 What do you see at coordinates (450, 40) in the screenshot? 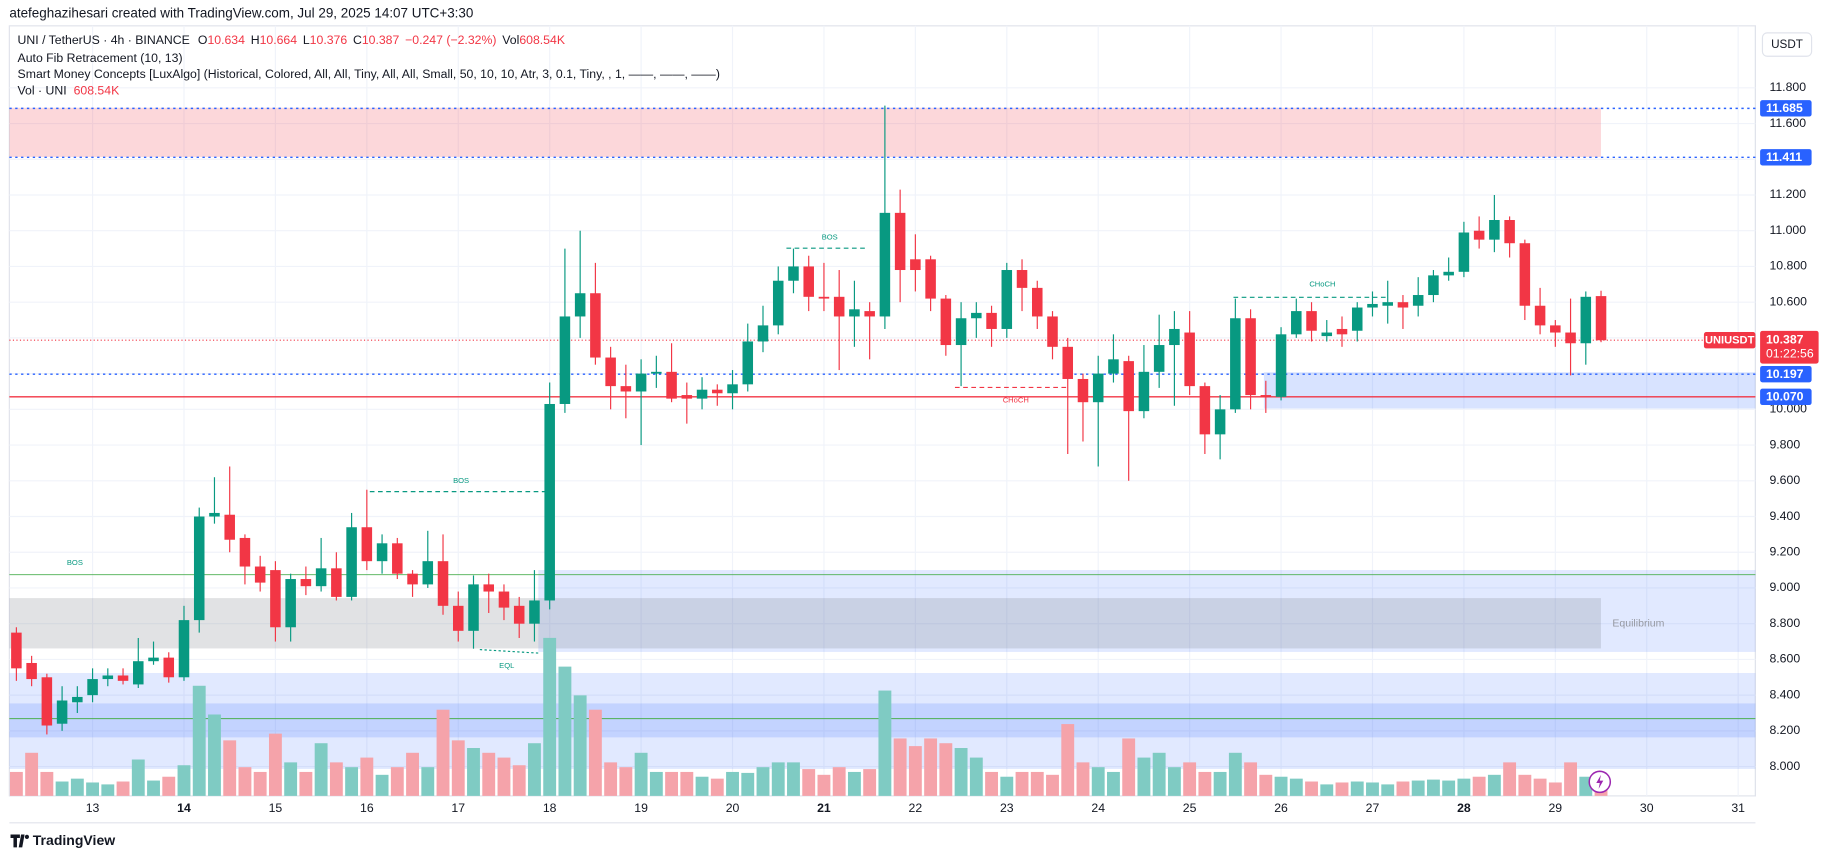
I see `change: −0.247 (−2.32%)` at bounding box center [450, 40].